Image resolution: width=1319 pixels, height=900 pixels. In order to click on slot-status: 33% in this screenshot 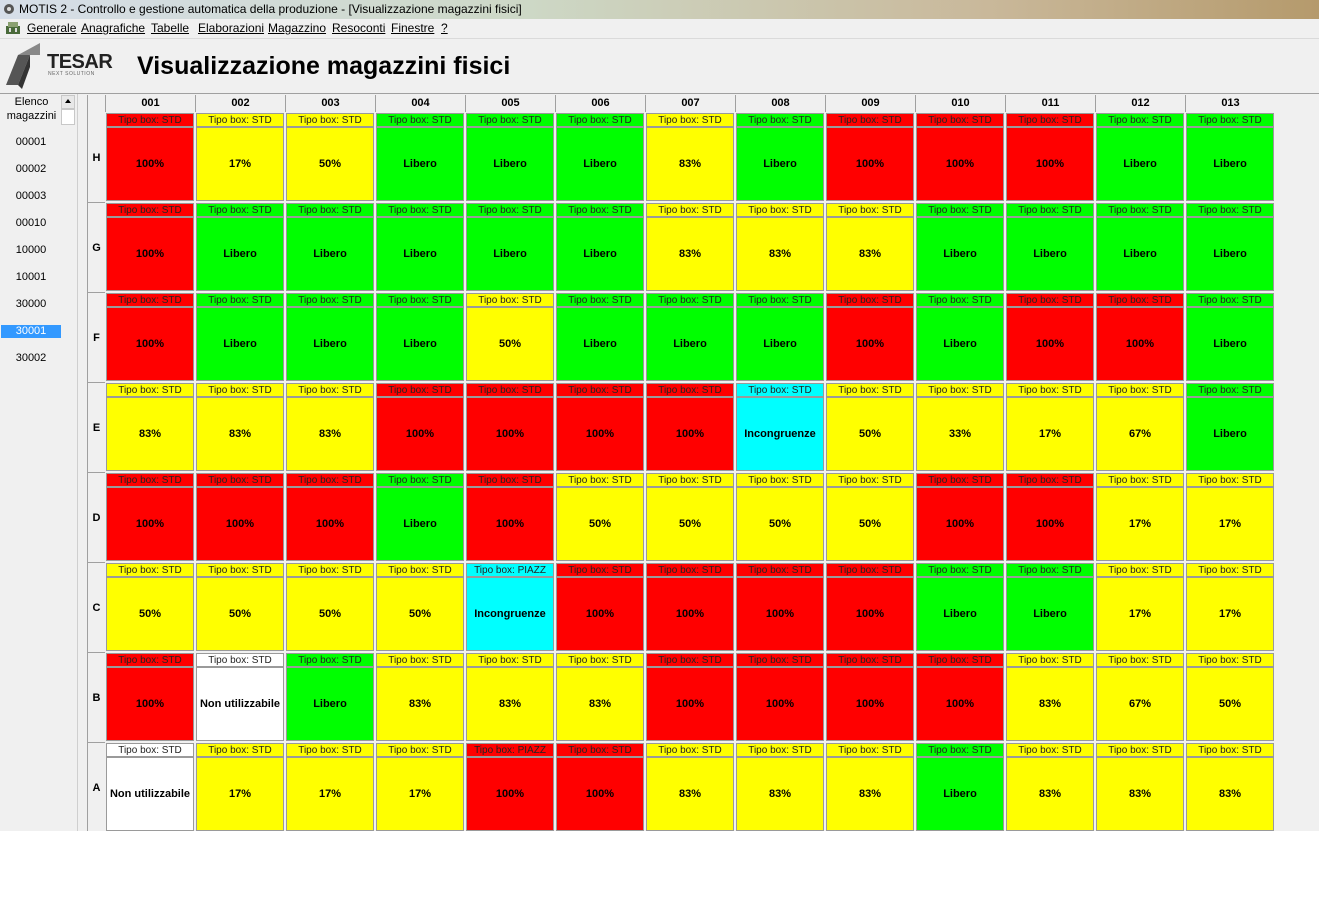, I will do `click(960, 434)`.